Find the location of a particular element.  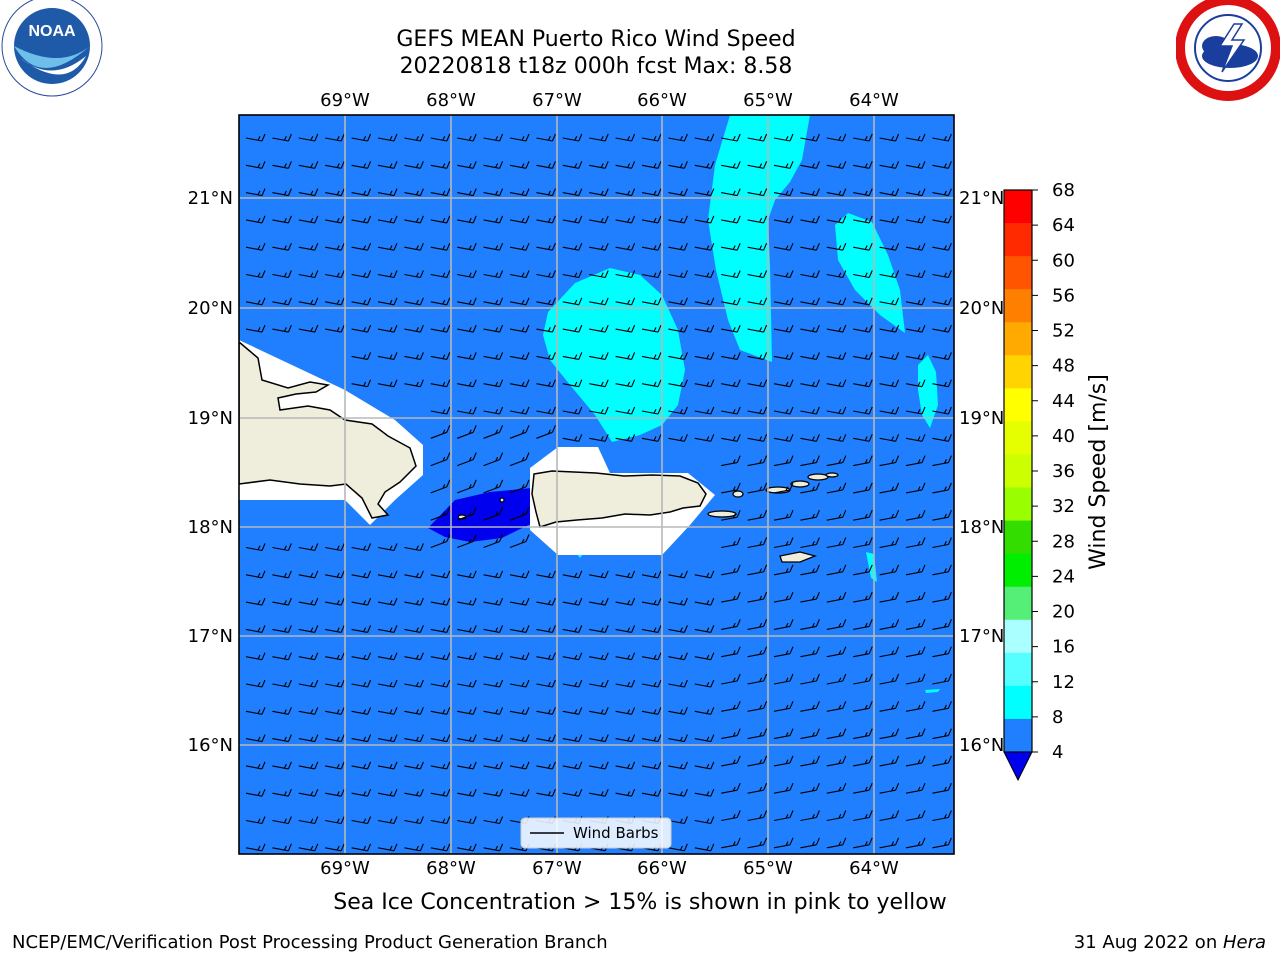

colorbar-tick-label: 12 is located at coordinates (1063, 682).